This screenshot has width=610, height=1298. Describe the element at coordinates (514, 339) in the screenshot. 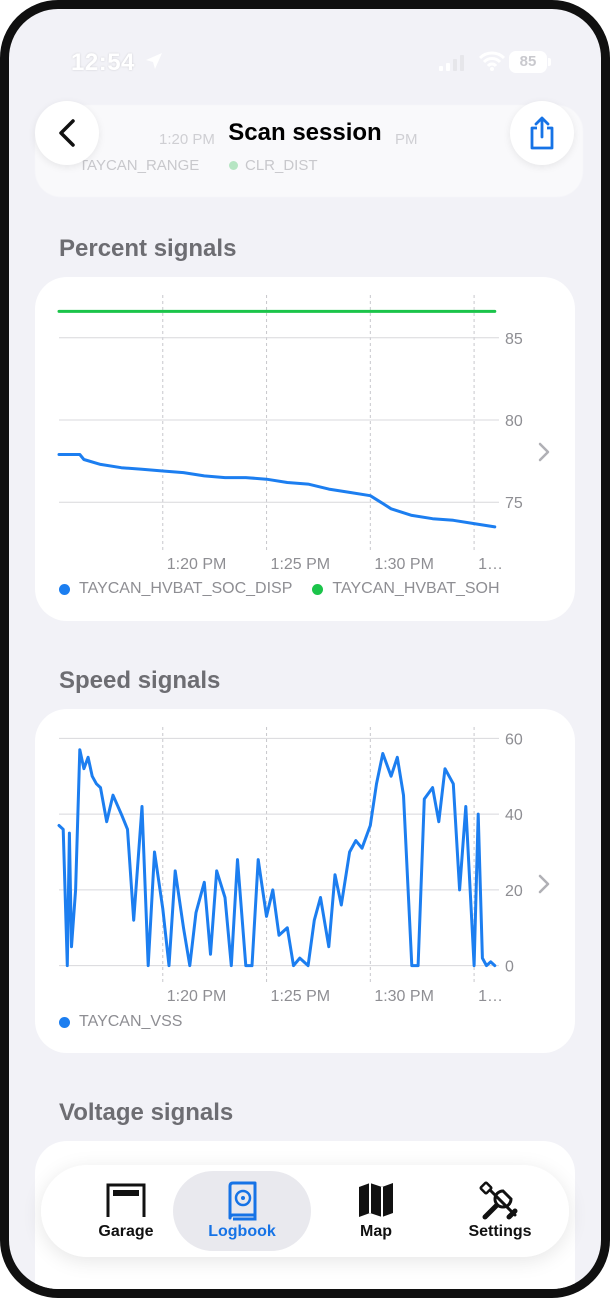

I see `y-tick-label: 85` at that location.